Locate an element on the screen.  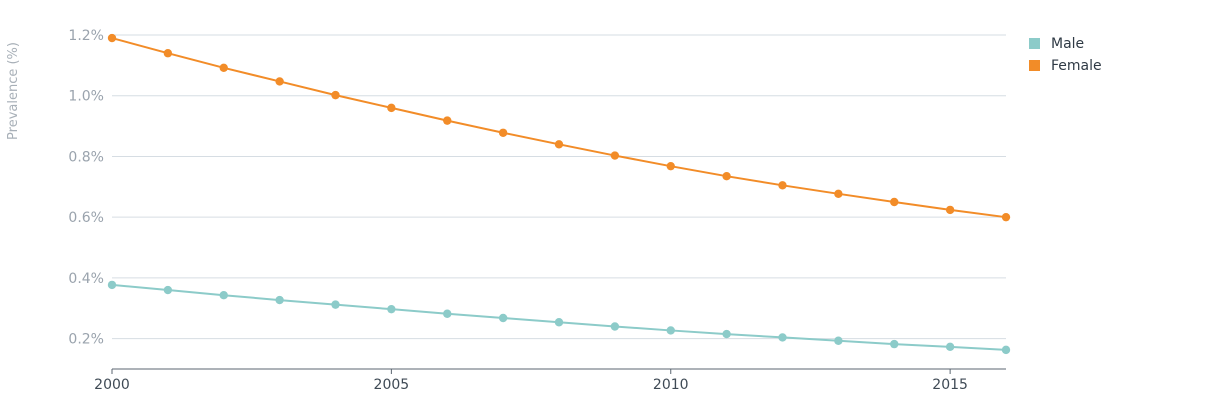
data-point-female: Female 2001: 1.14% is located at coordinates (168, 53).